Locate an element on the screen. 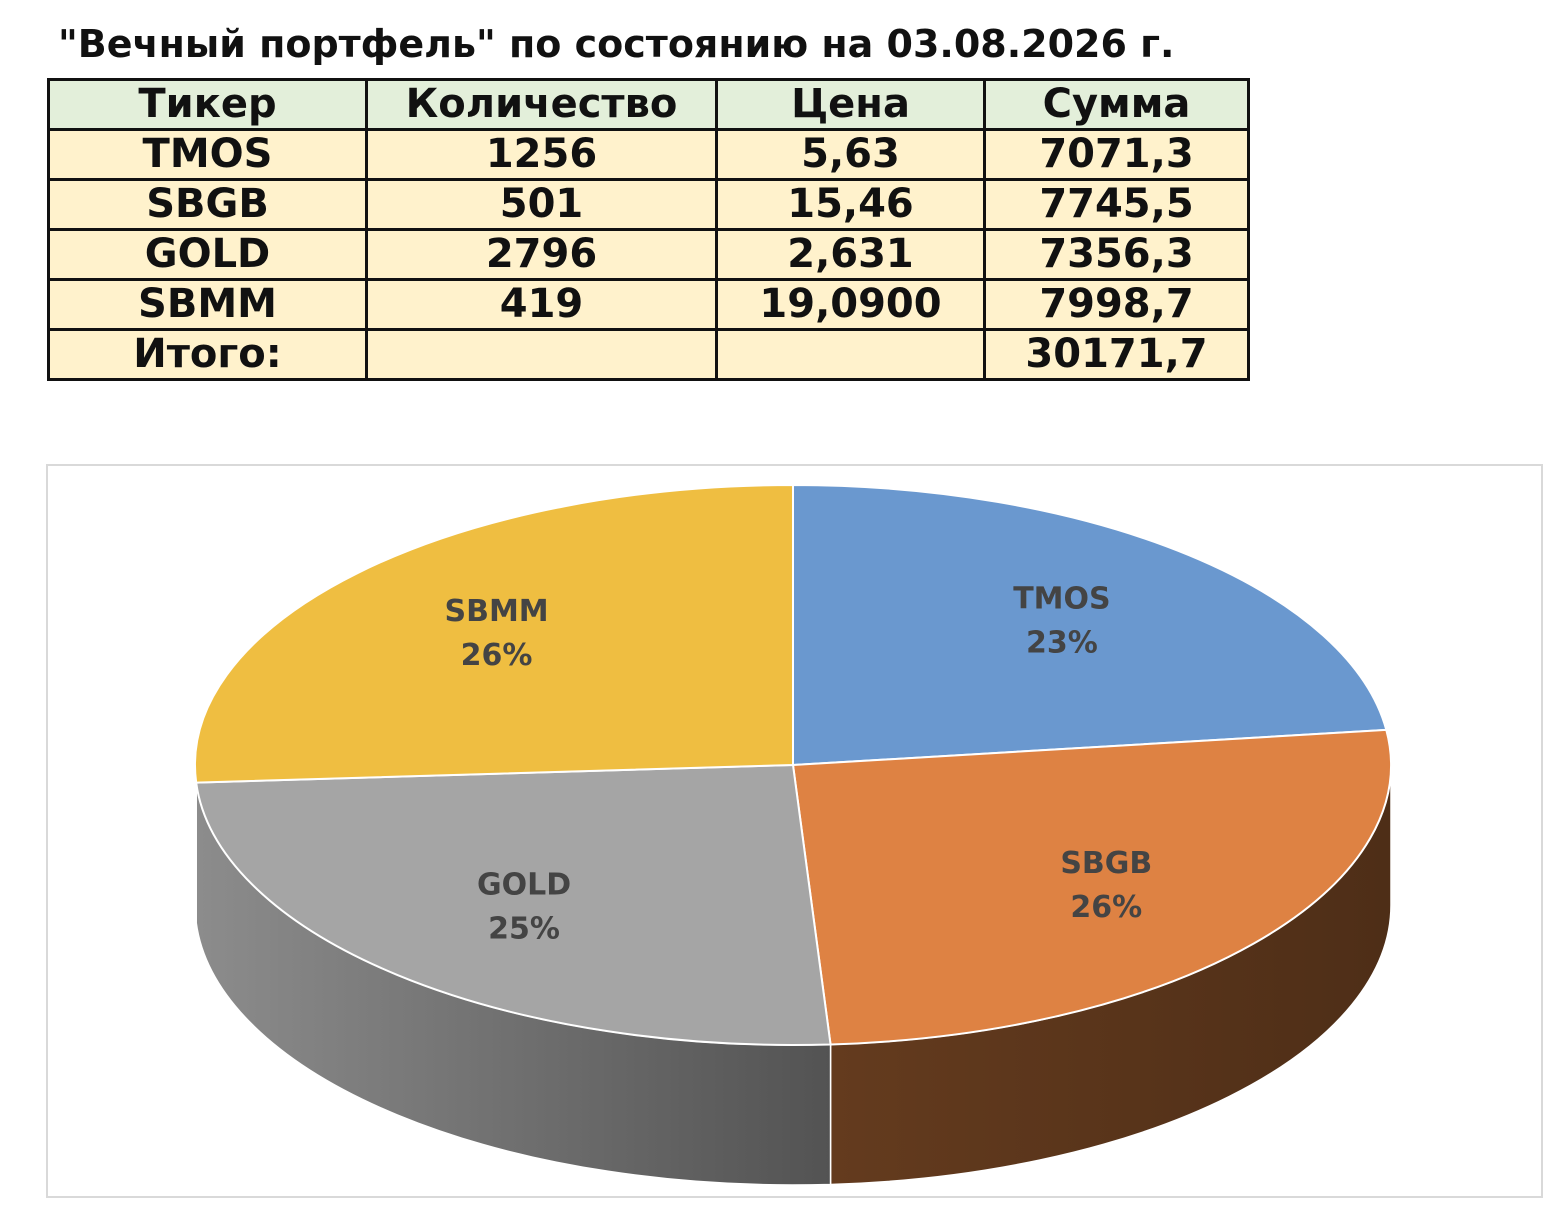  cell: SBGB is located at coordinates (207, 204).